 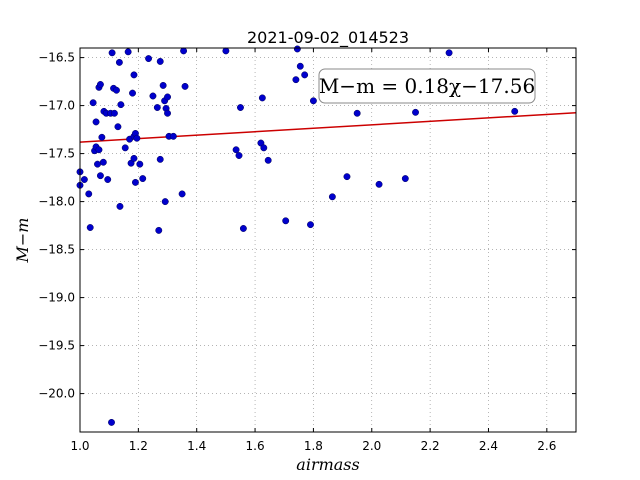 I want to click on x-axis-label: airmass, so click(x=327, y=464).